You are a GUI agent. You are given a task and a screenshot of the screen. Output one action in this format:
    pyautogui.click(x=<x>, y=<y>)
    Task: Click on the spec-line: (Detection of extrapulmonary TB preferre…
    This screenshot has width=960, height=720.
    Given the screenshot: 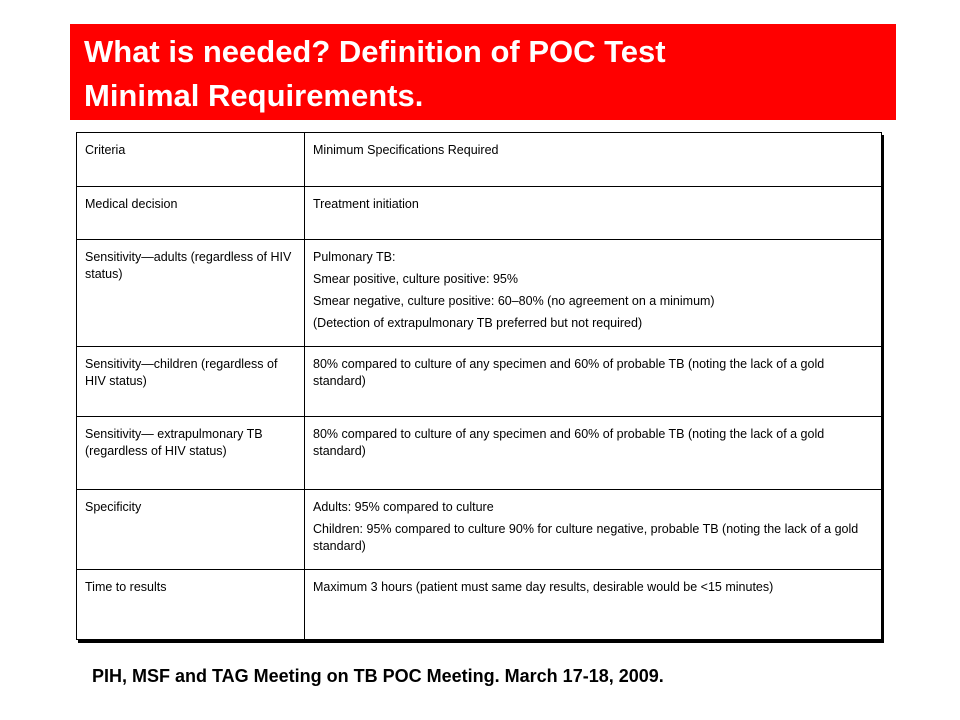 What is the action you would take?
    pyautogui.click(x=478, y=323)
    